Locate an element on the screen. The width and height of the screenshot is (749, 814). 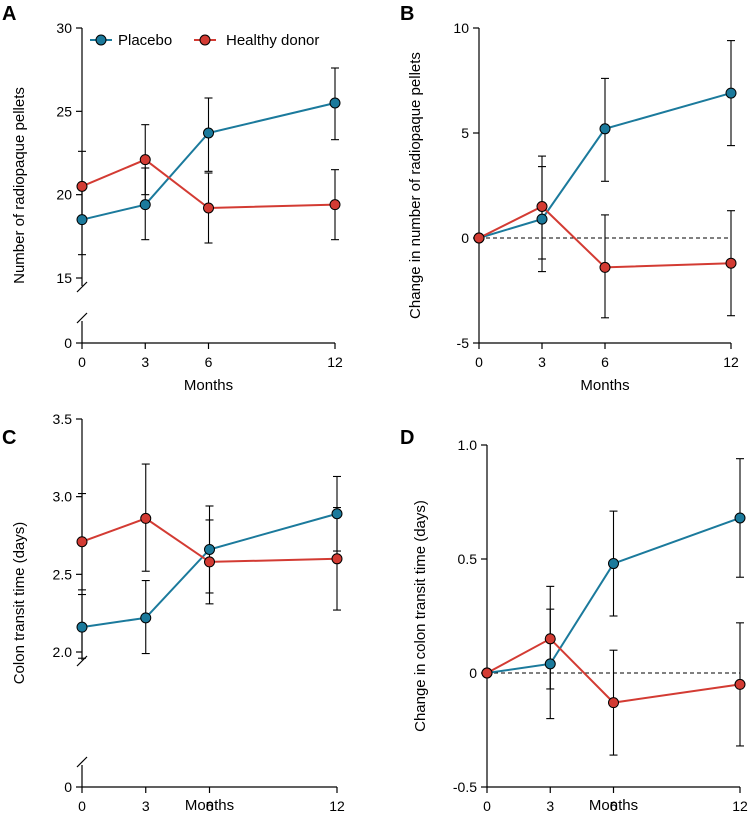
legend-donor-marker is located at coordinates (205, 40).